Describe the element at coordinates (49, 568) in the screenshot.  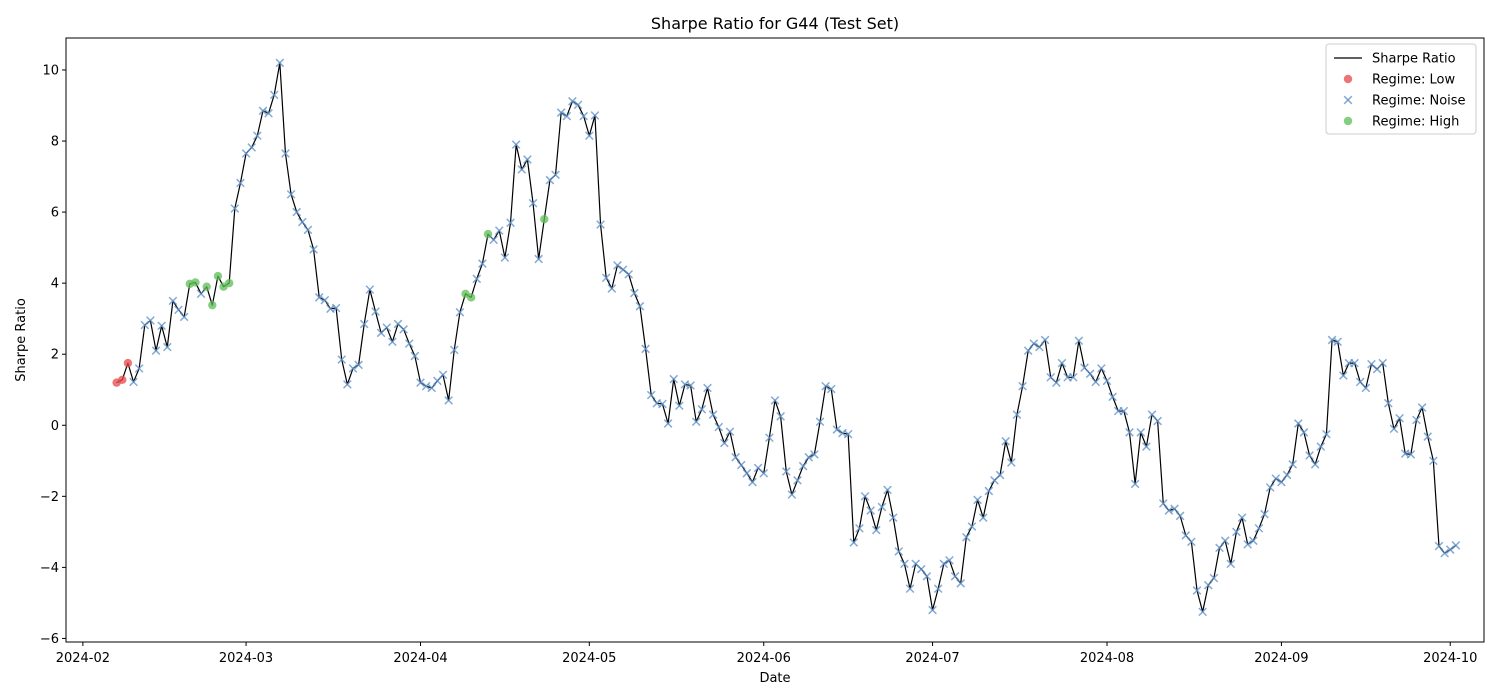
I see `y-tick-label: −4` at that location.